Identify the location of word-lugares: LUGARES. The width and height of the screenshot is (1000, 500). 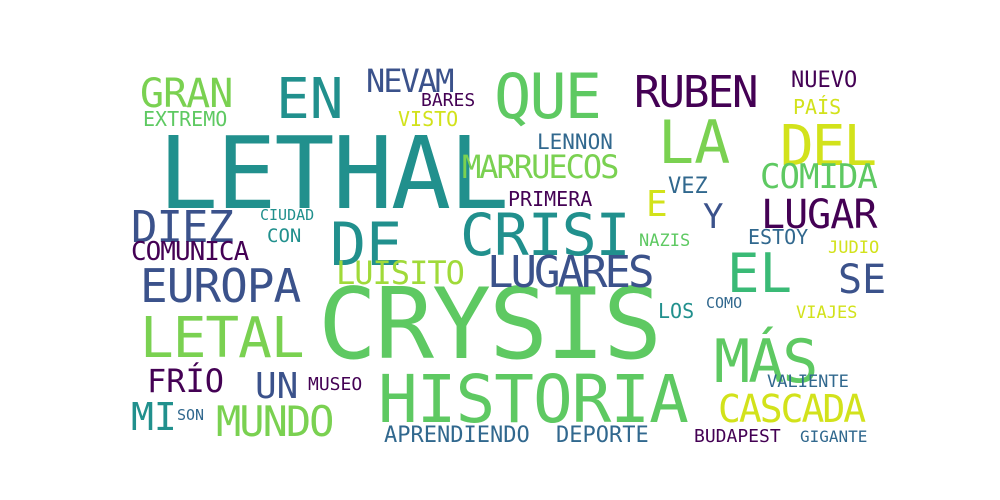
(569, 272).